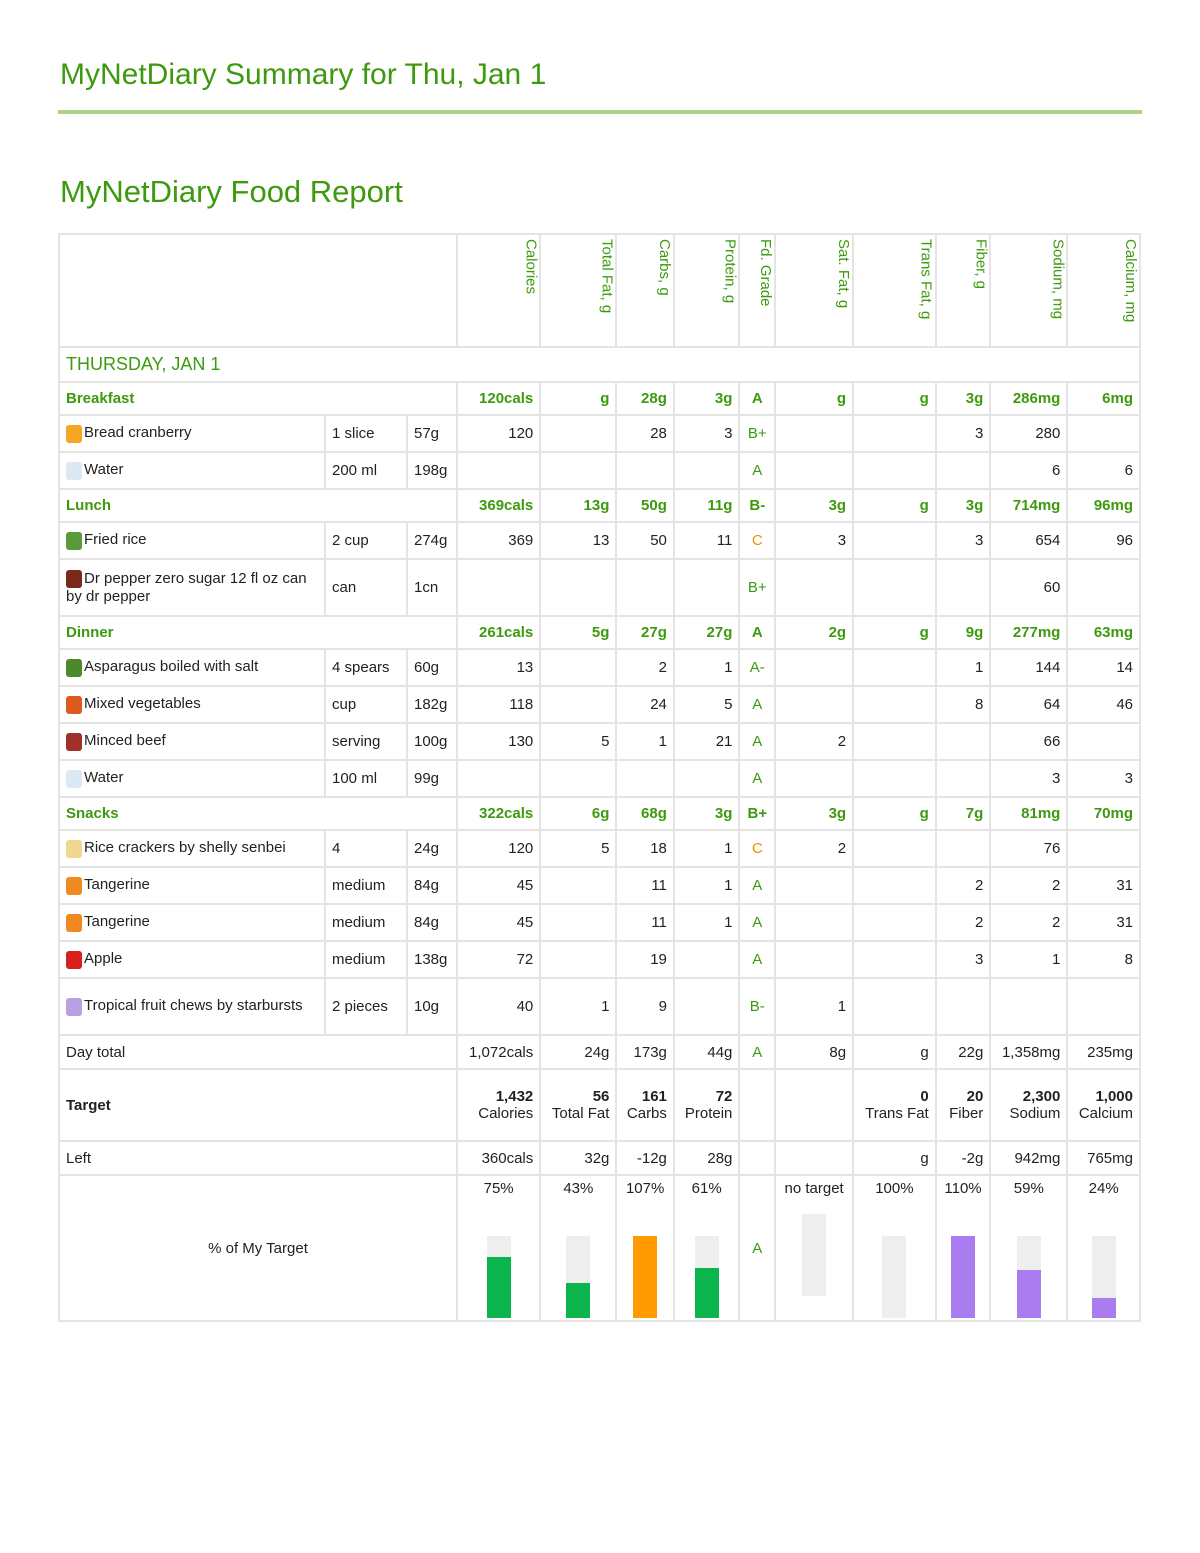  I want to click on target-nutrient: Calories, so click(506, 1113).